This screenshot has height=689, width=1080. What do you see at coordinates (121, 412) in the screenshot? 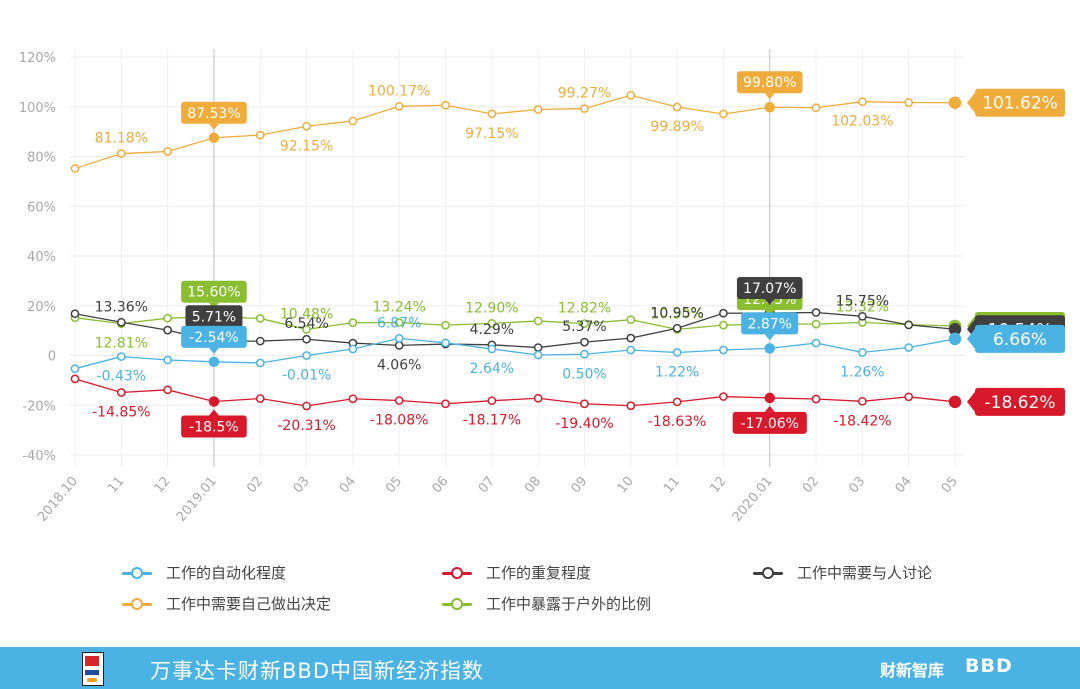
I see `data-label: -14.85%` at bounding box center [121, 412].